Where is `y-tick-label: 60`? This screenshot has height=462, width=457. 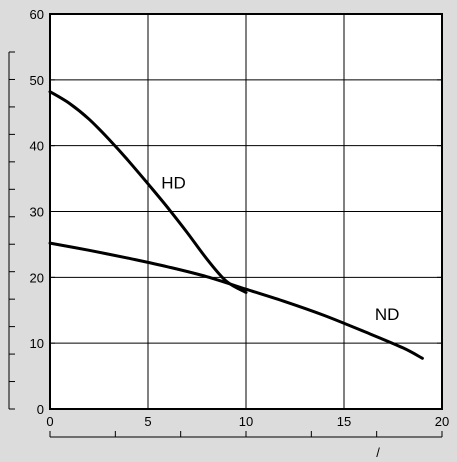
y-tick-label: 60 is located at coordinates (37, 14).